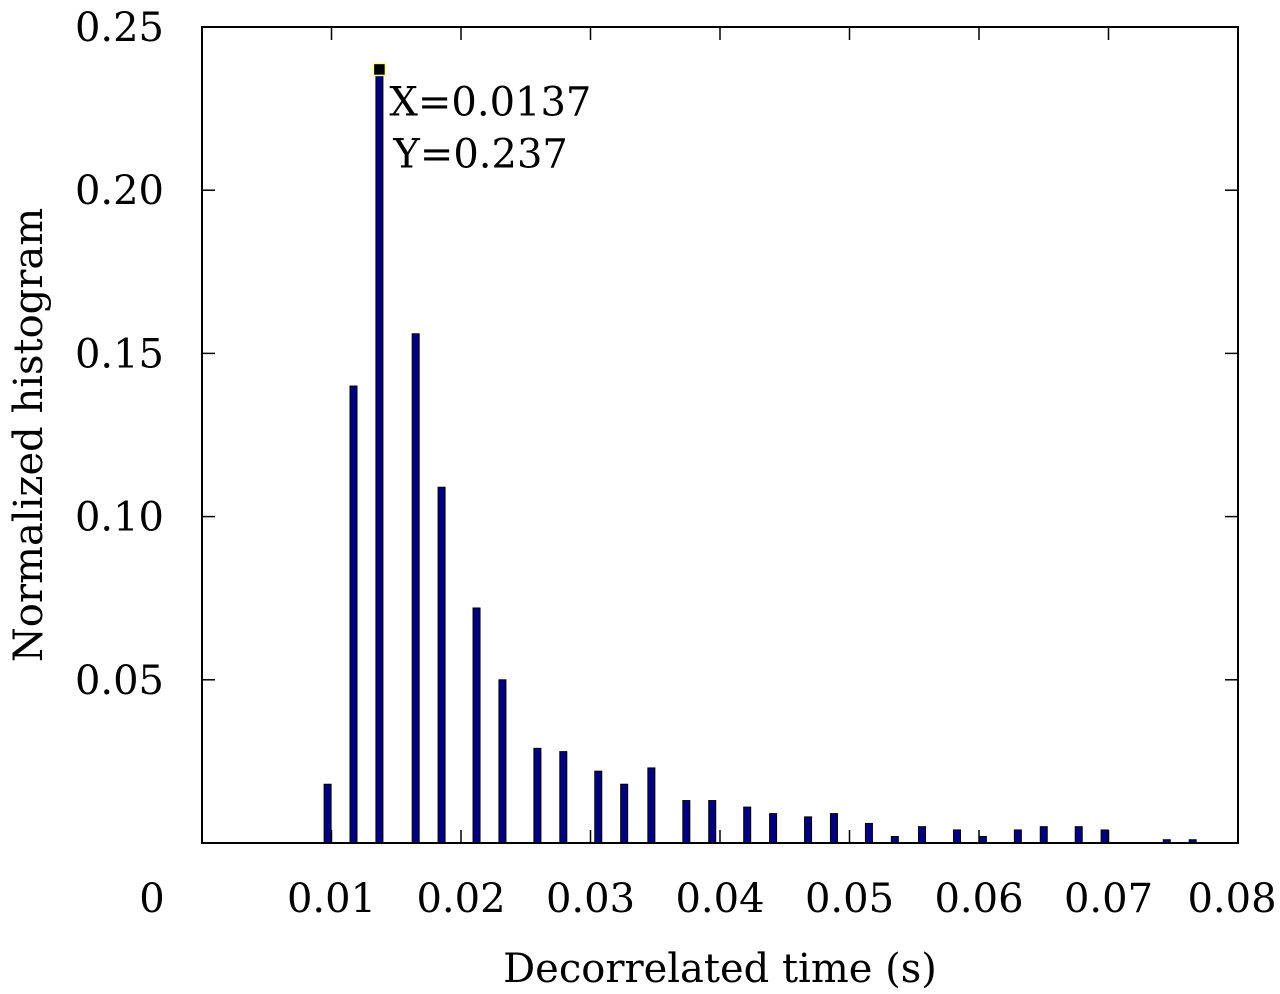  Describe the element at coordinates (119, 28) in the screenshot. I see `y-tick-label: 0.25` at that location.